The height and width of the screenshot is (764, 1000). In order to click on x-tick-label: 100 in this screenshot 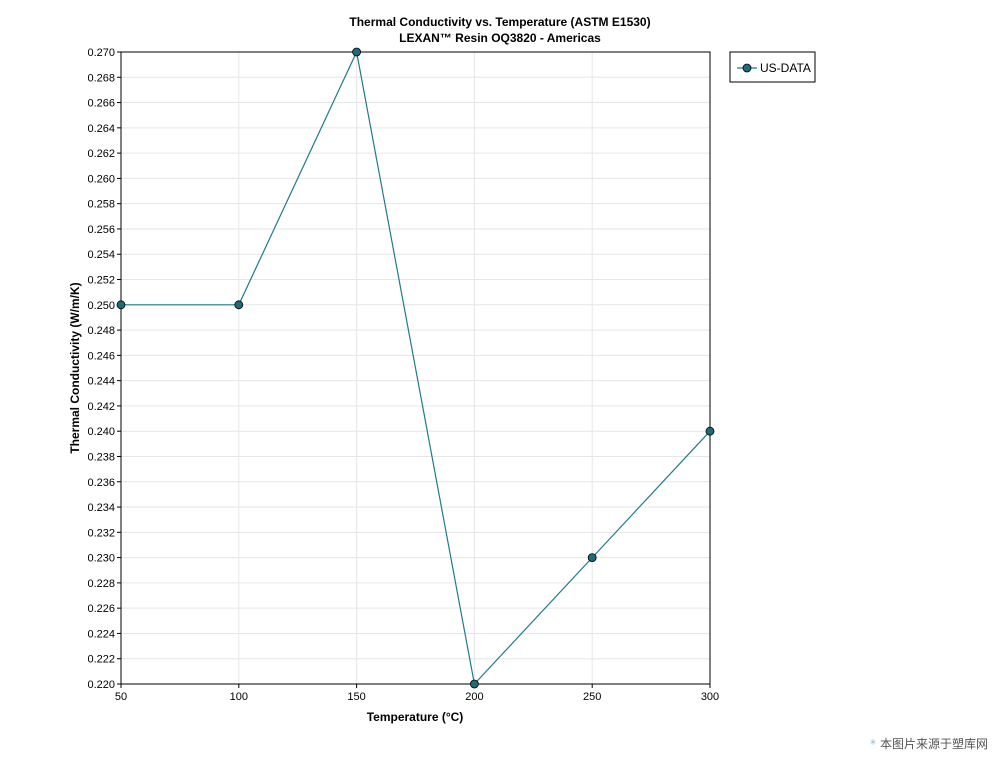, I will do `click(239, 697)`.